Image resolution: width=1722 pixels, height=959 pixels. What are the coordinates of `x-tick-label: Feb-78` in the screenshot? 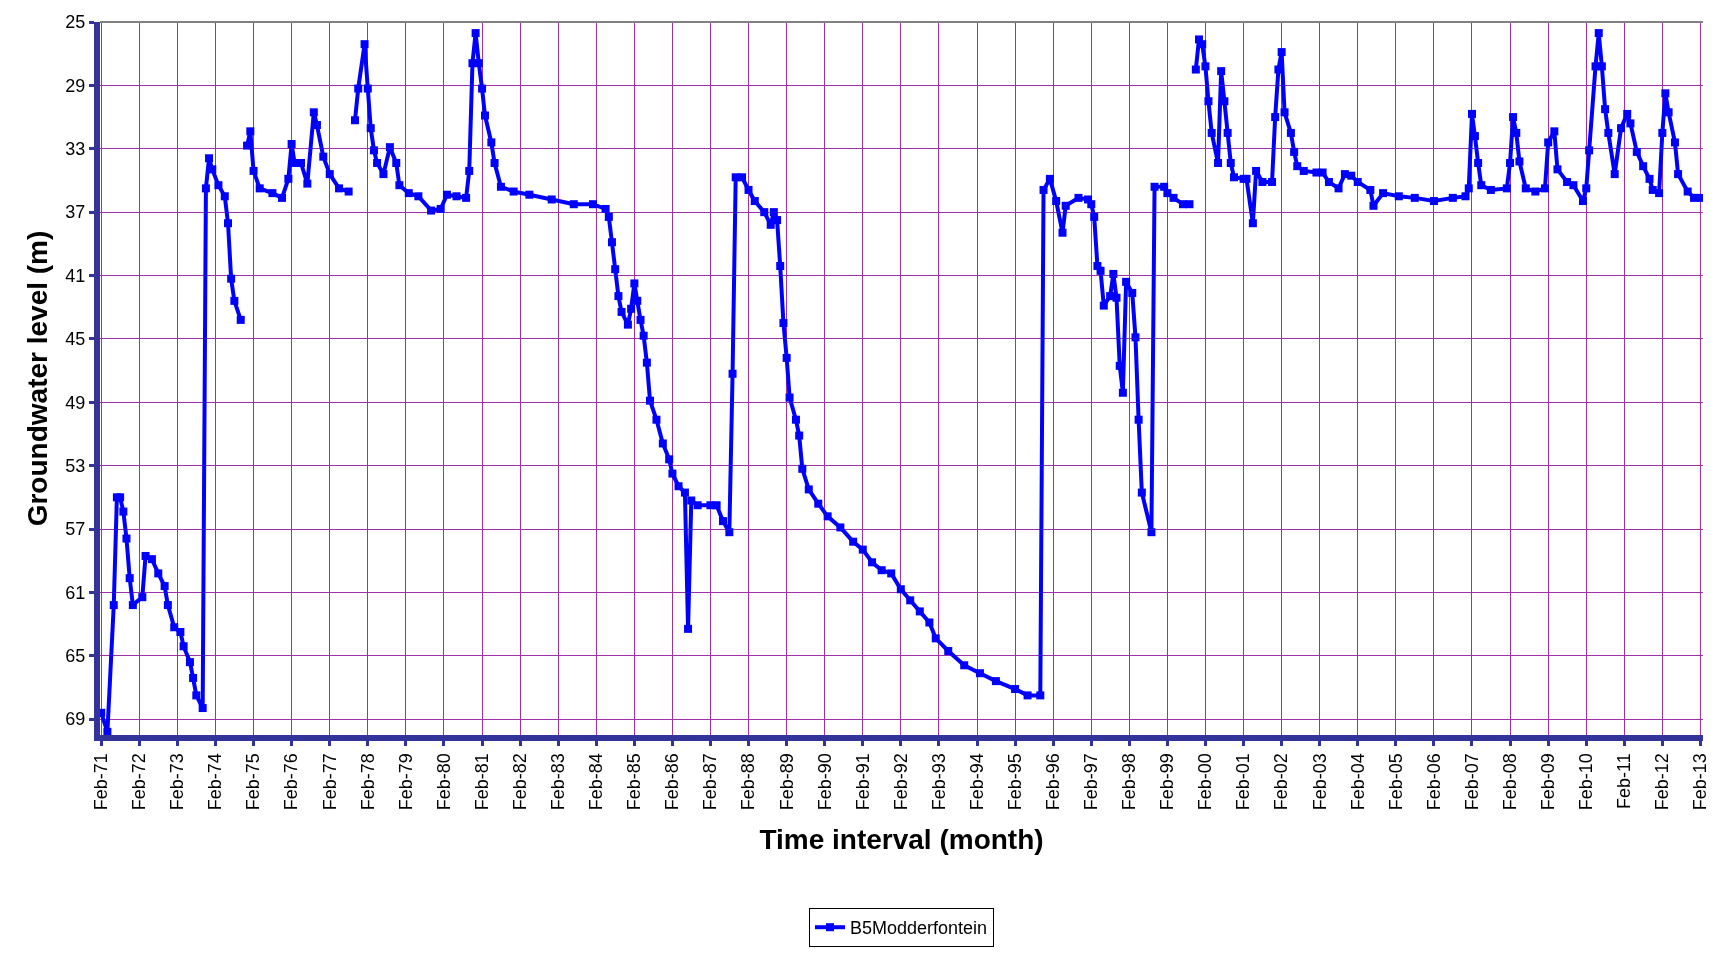 It's located at (367, 782).